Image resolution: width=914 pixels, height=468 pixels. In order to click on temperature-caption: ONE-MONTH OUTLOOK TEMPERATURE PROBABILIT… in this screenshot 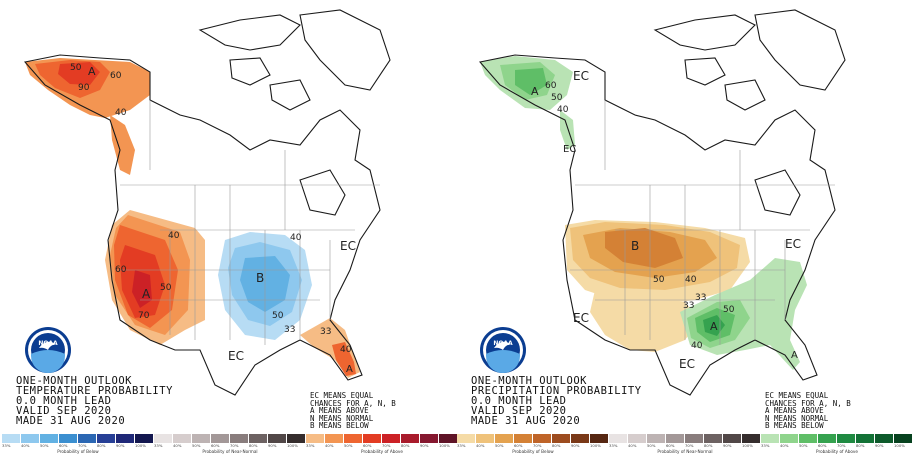, I will do `click(94, 401)`.